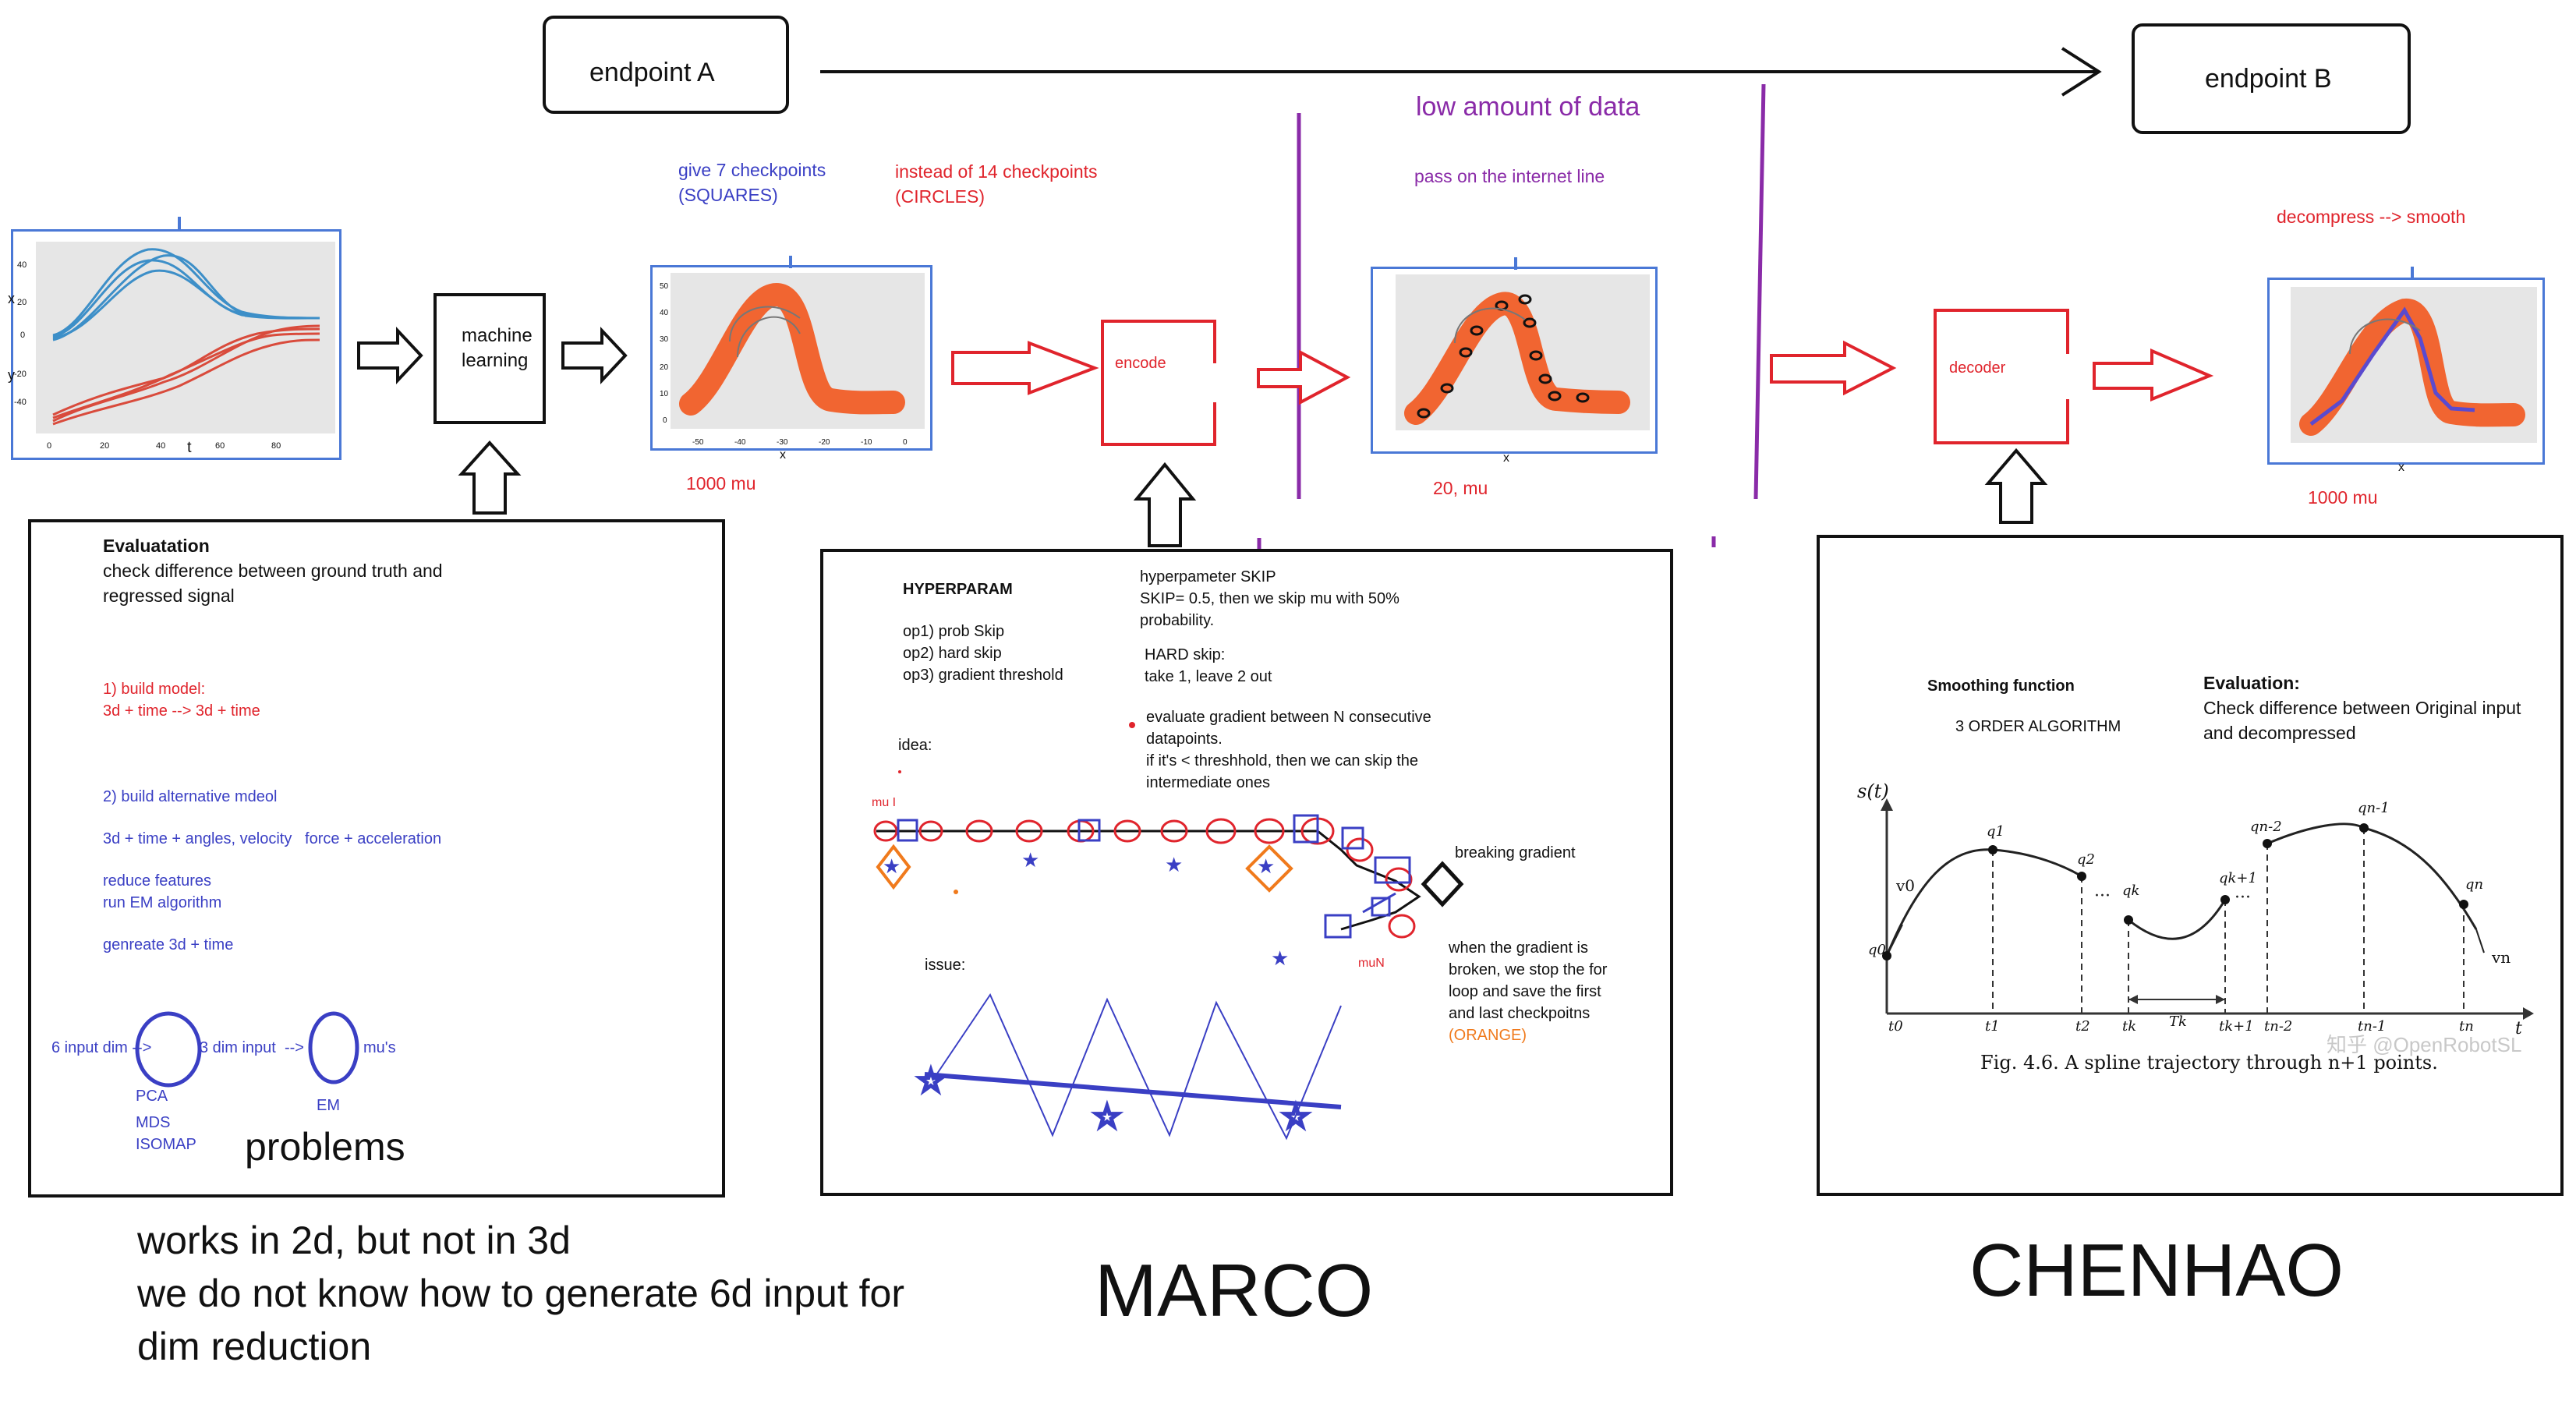 The height and width of the screenshot is (1408, 2576). What do you see at coordinates (940, 196) in the screenshot?
I see `instead-checkpoints-label: (CIRCLES)` at bounding box center [940, 196].